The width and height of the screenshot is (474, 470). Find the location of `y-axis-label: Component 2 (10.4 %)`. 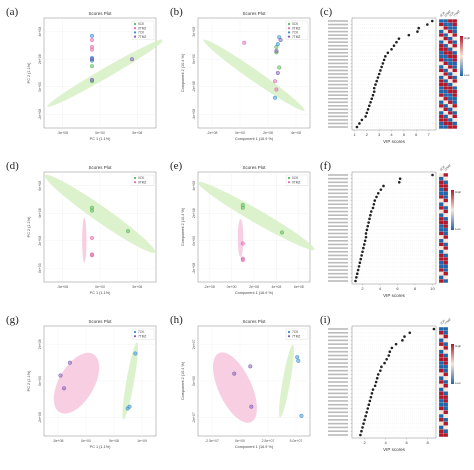

y-axis-label: Component 2 (10.4 %) is located at coordinates (183, 380).